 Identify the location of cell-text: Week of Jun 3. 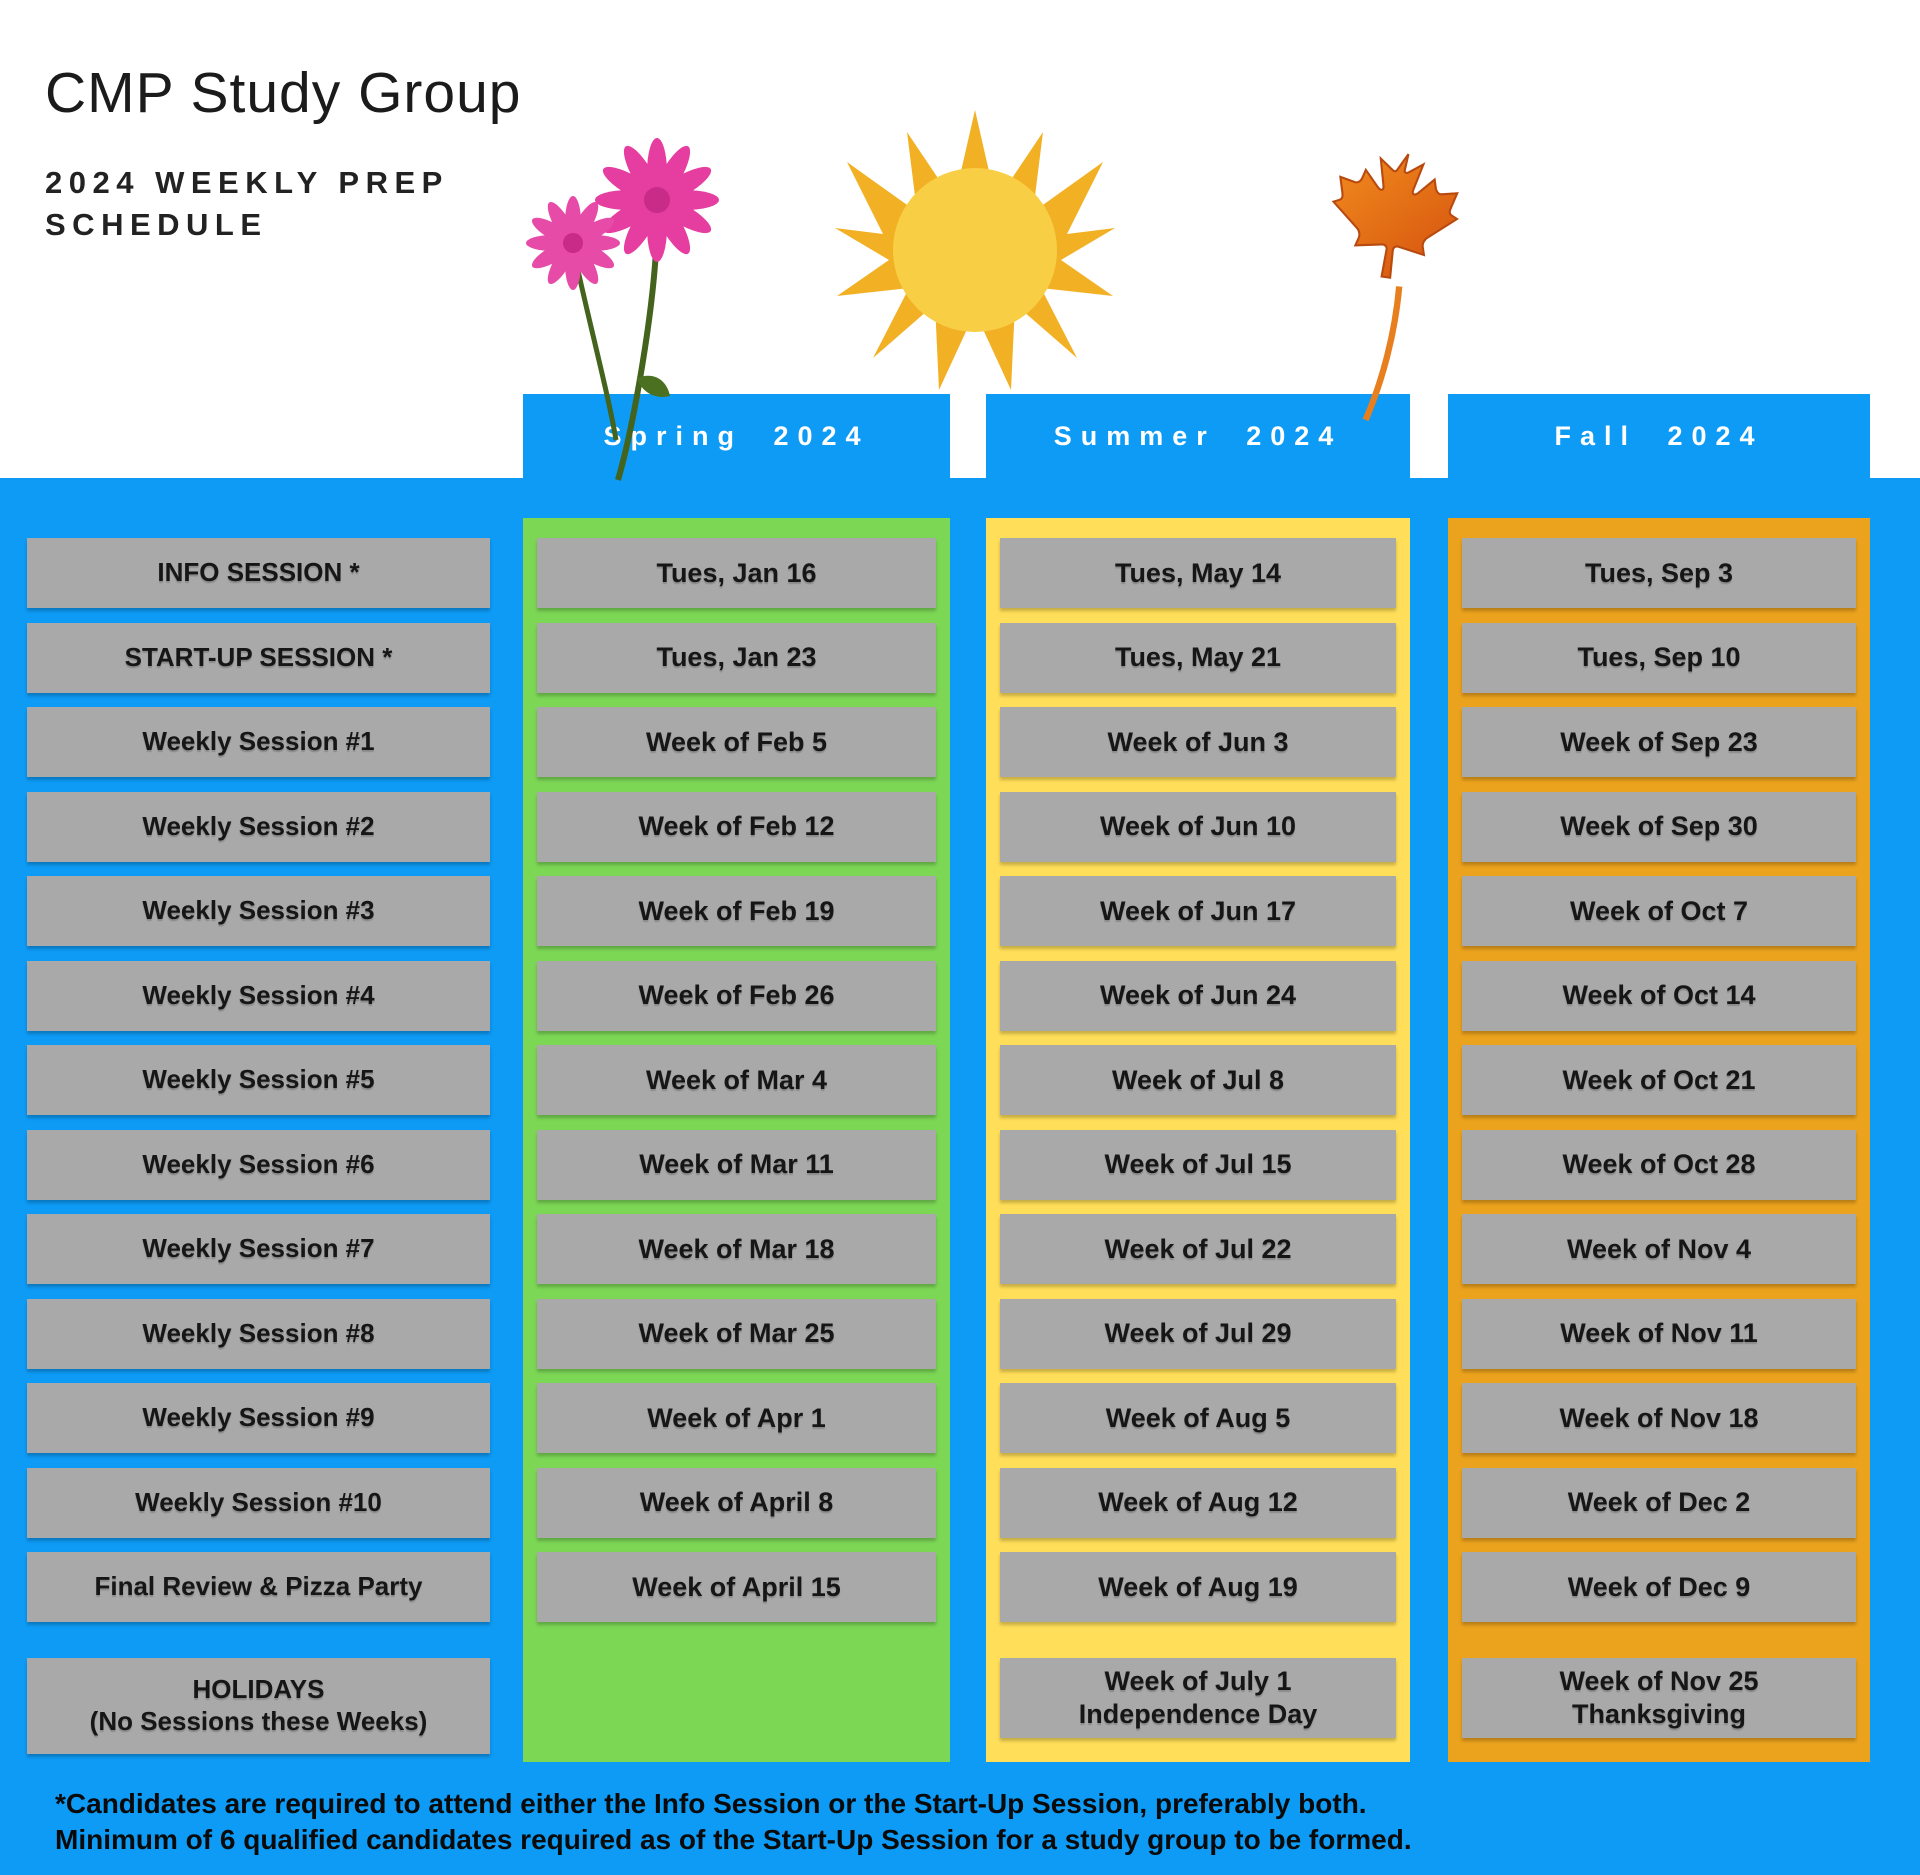
(1198, 741).